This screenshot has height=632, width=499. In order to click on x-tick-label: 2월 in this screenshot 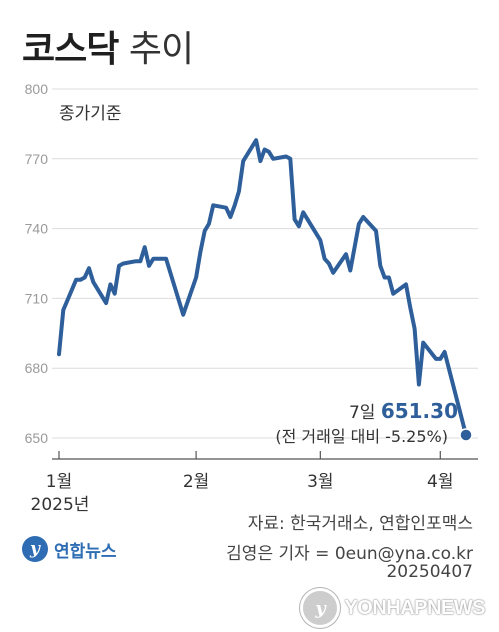, I will do `click(196, 482)`.